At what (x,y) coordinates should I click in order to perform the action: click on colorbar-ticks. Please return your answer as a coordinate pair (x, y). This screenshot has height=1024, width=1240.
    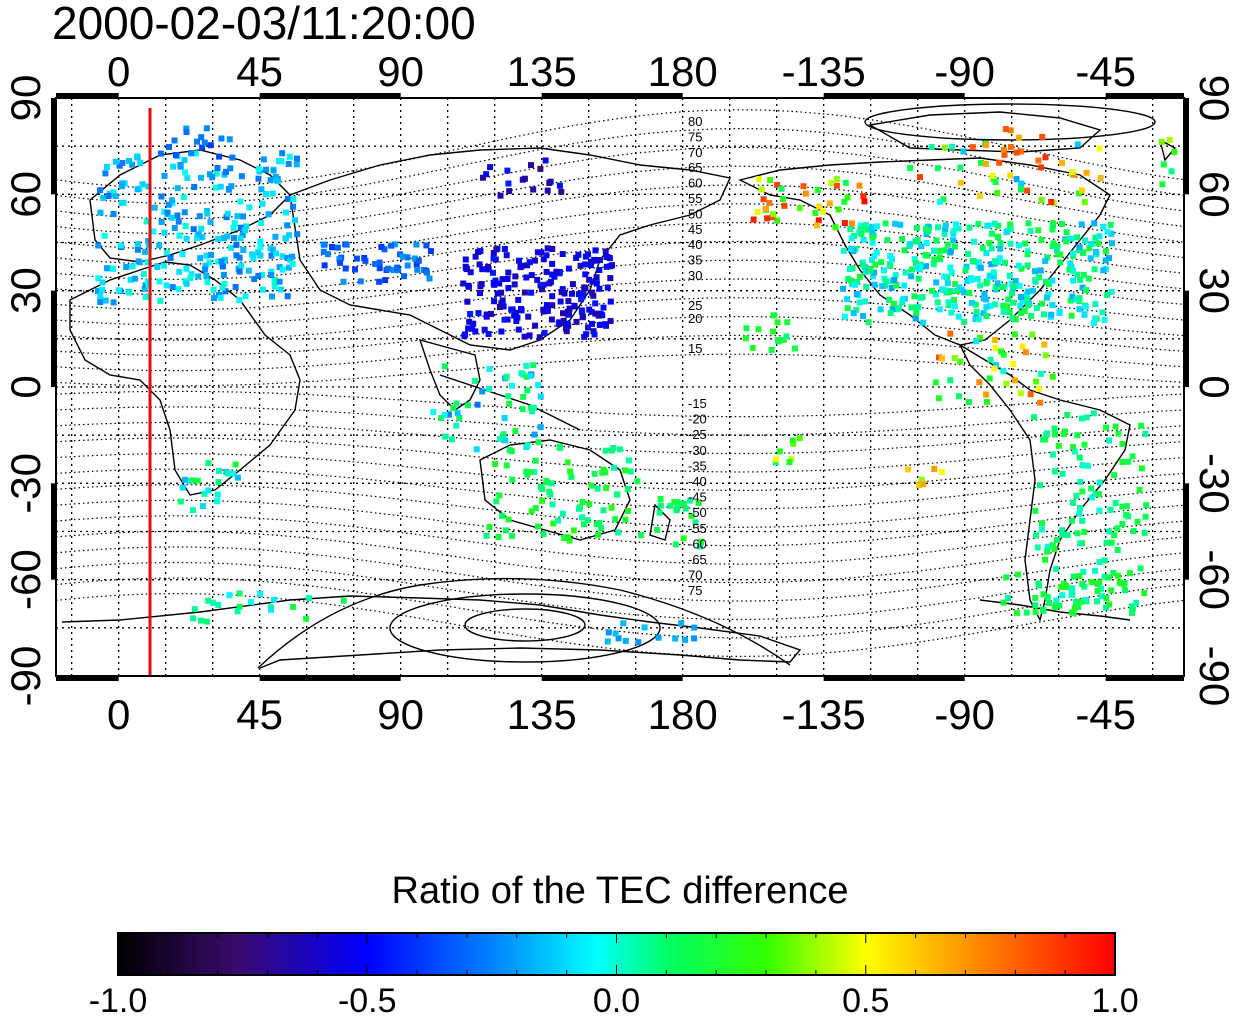
    Looking at the image, I should click on (616, 954).